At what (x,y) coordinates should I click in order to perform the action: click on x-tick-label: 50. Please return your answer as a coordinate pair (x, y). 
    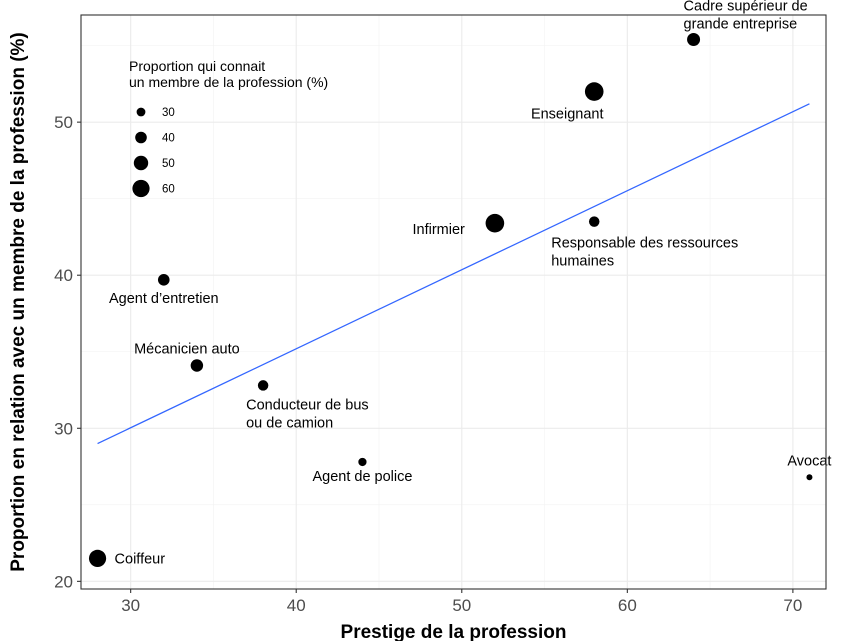
    Looking at the image, I should click on (461, 605).